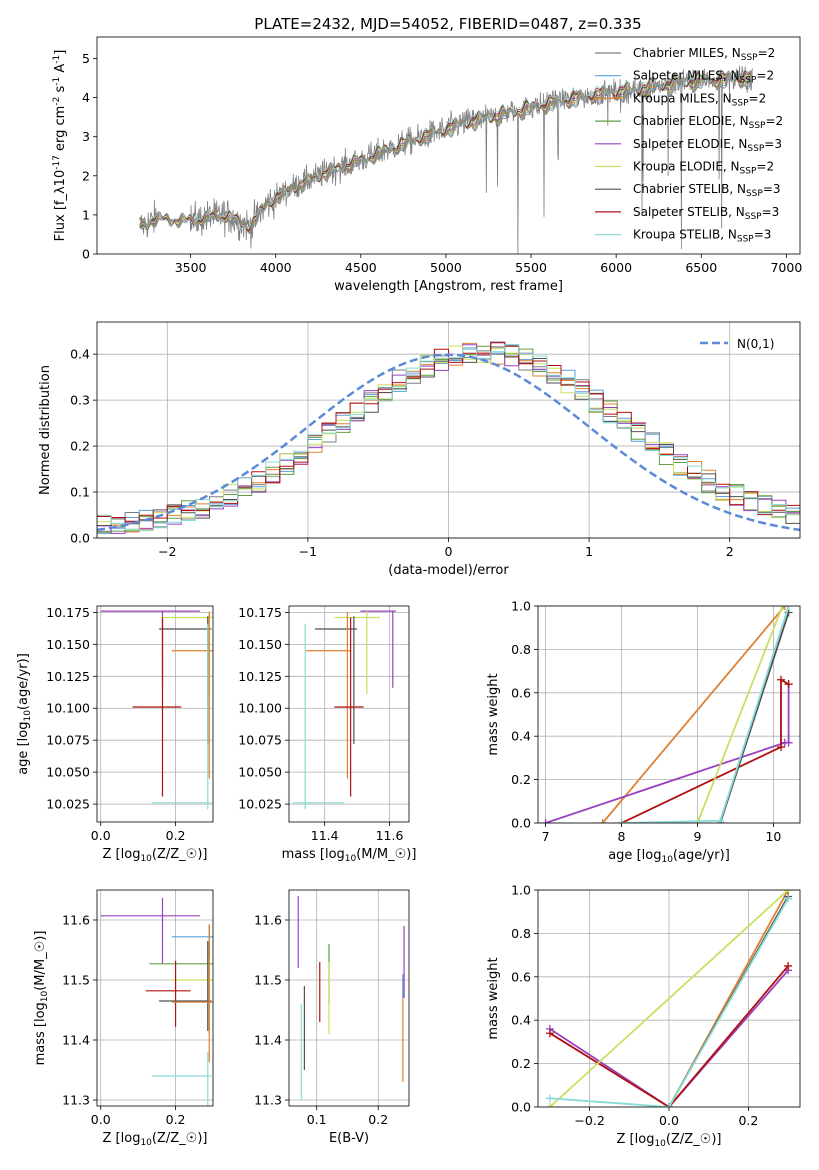  I want to click on y-tick-label: 10.125, so click(260, 676).